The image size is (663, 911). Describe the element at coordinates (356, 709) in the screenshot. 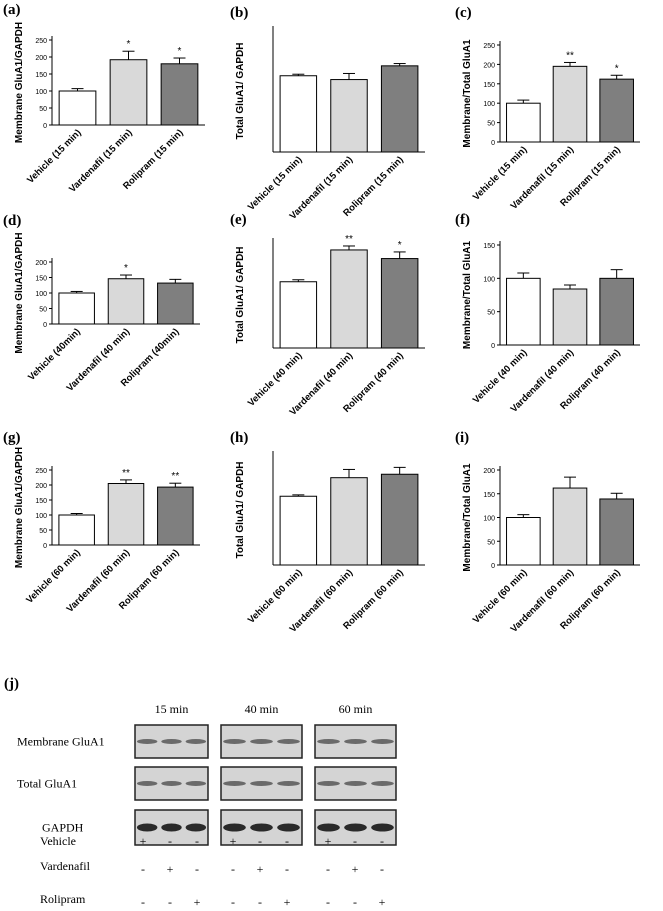

I see `time-label: 60 min` at that location.